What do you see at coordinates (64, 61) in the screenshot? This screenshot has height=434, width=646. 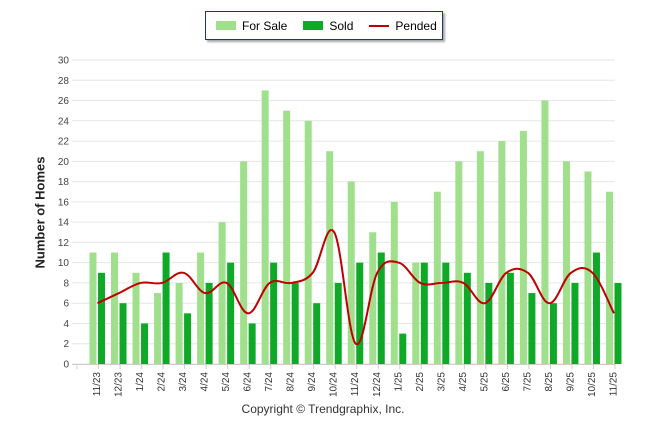 I see `y-tick-label: 30` at bounding box center [64, 61].